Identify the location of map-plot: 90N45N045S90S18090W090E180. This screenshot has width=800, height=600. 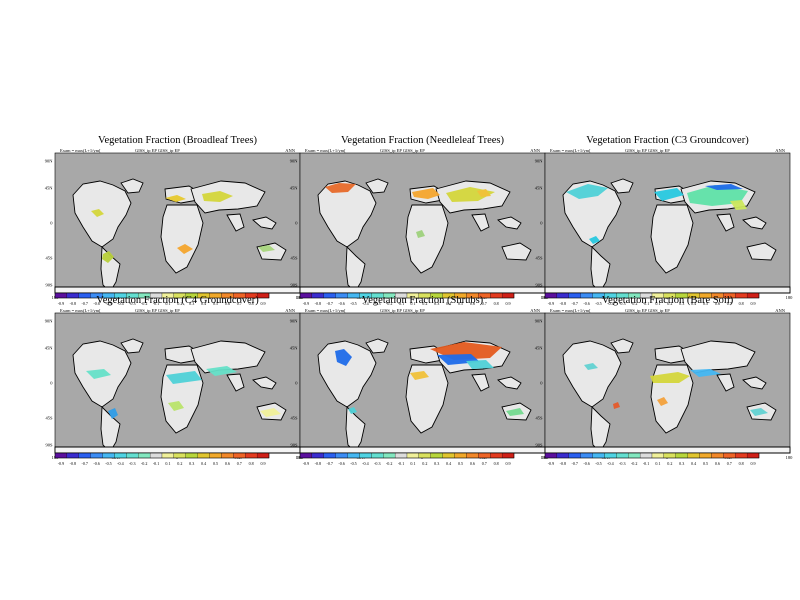
(174, 226).